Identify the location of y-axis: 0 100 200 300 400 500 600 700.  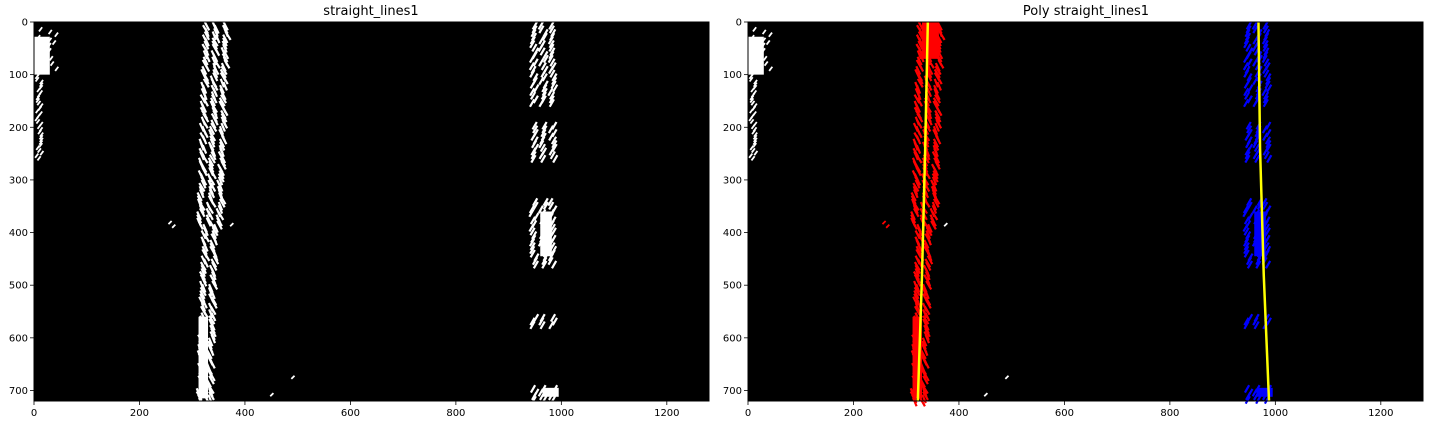
(21, 207).